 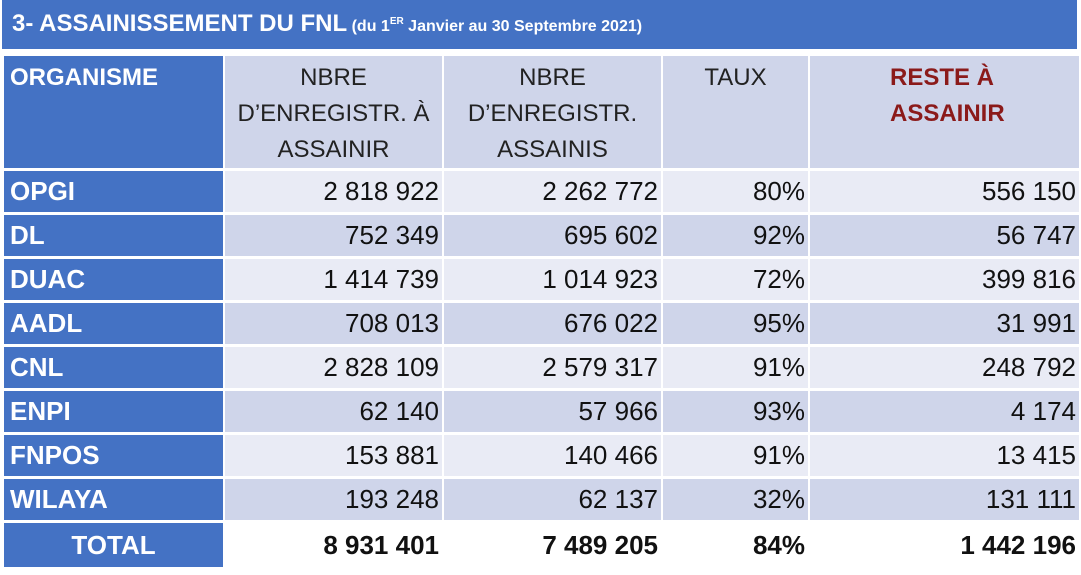 What do you see at coordinates (942, 77) in the screenshot?
I see `header-line: RESTE À` at bounding box center [942, 77].